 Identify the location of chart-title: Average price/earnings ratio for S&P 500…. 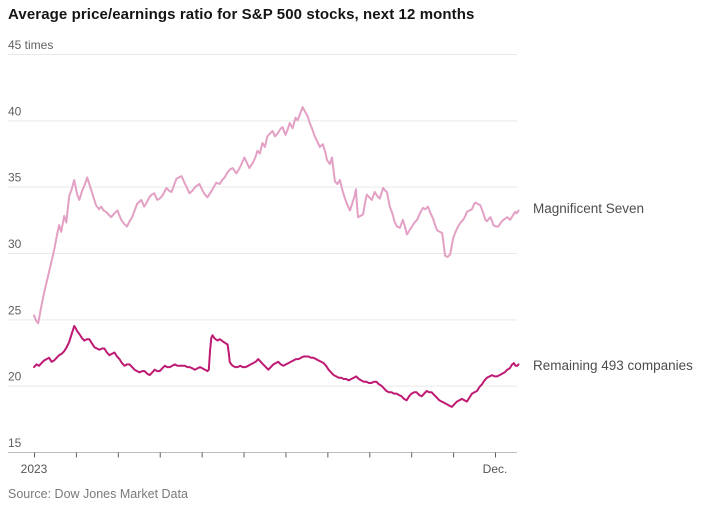
(241, 14).